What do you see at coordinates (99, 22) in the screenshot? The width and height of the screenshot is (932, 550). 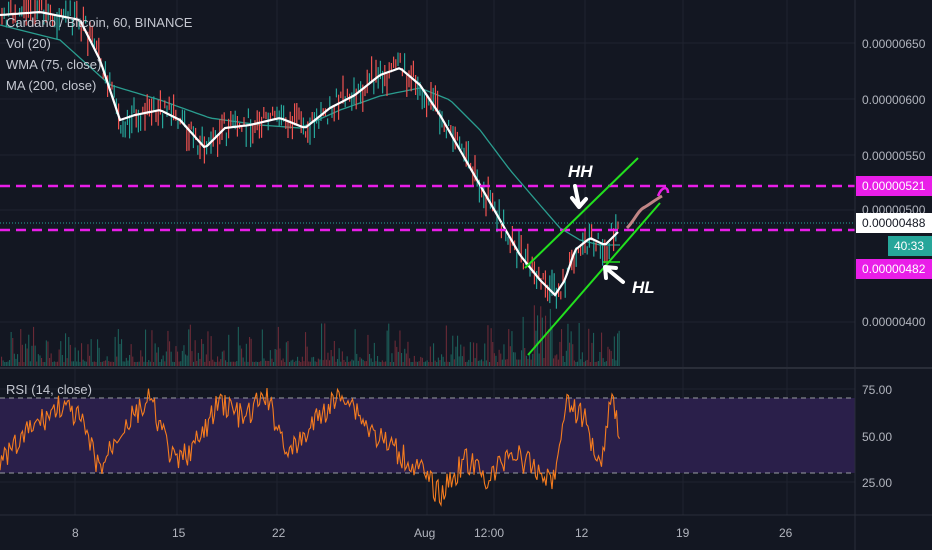 I see `symbol-title: Cardano / Bitcoin, 60, BINANCE` at bounding box center [99, 22].